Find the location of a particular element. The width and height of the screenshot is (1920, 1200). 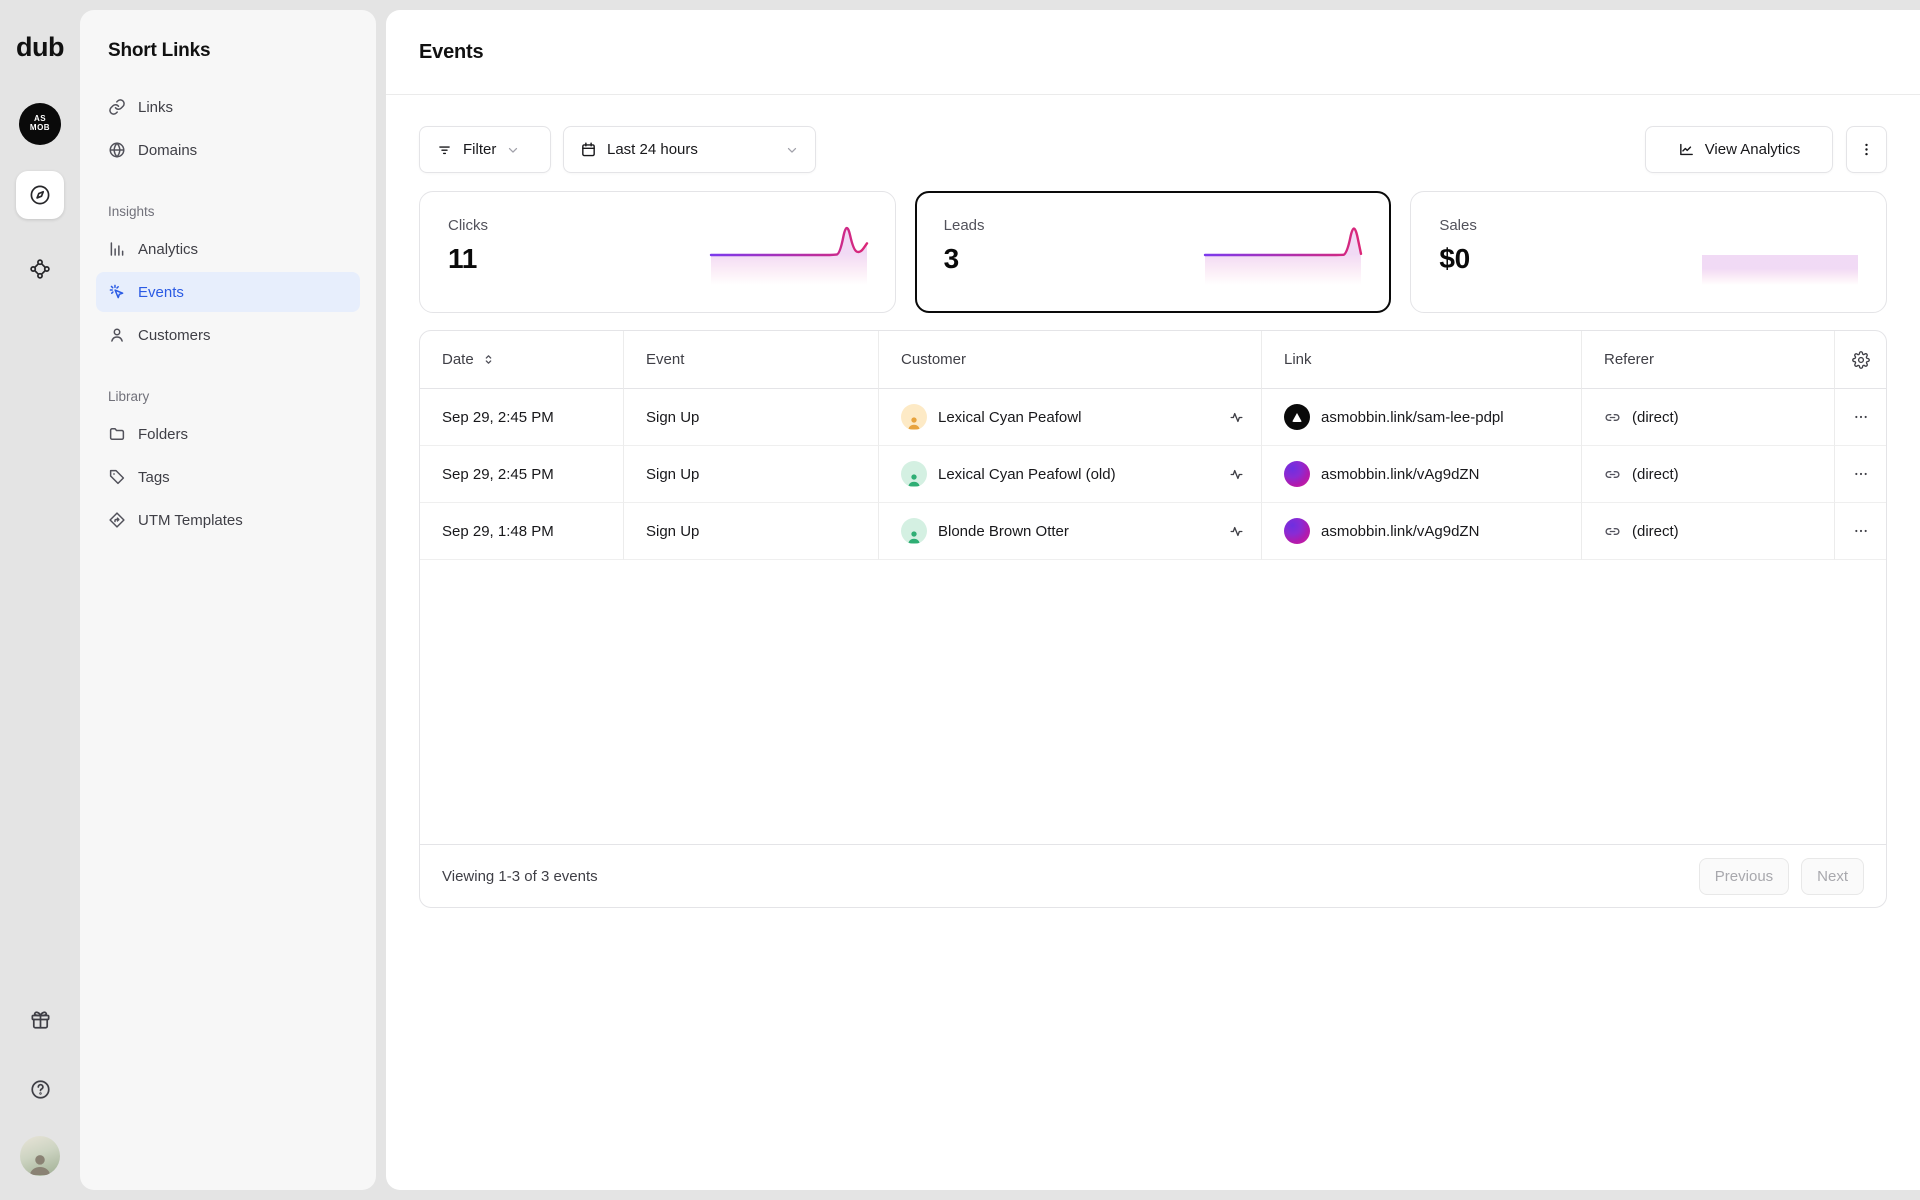

dub-logo: dub is located at coordinates (40, 47).